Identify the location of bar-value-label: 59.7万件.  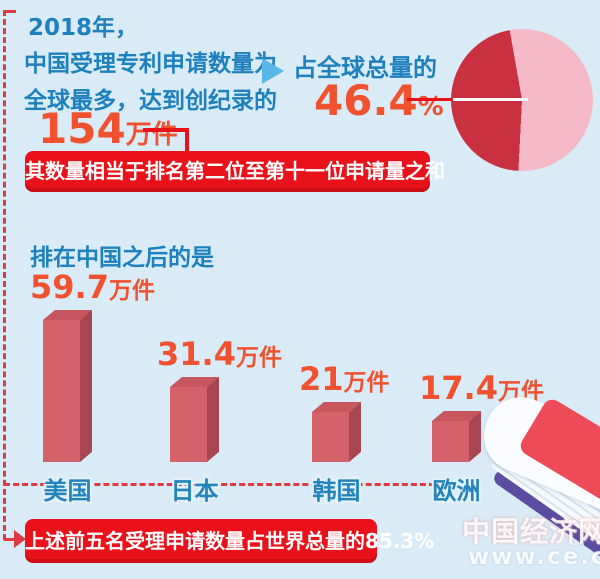
(92, 287).